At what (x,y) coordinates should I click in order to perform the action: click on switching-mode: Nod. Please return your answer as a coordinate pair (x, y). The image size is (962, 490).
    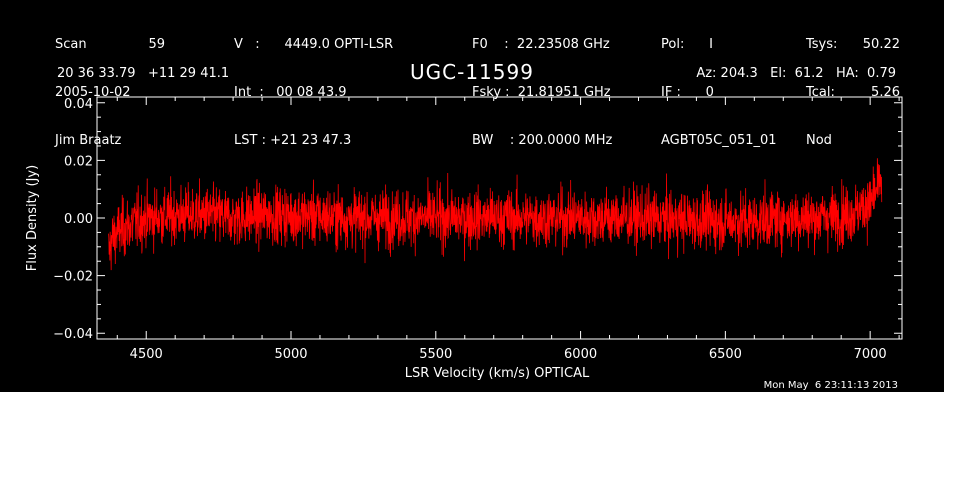
    Looking at the image, I should click on (819, 140).